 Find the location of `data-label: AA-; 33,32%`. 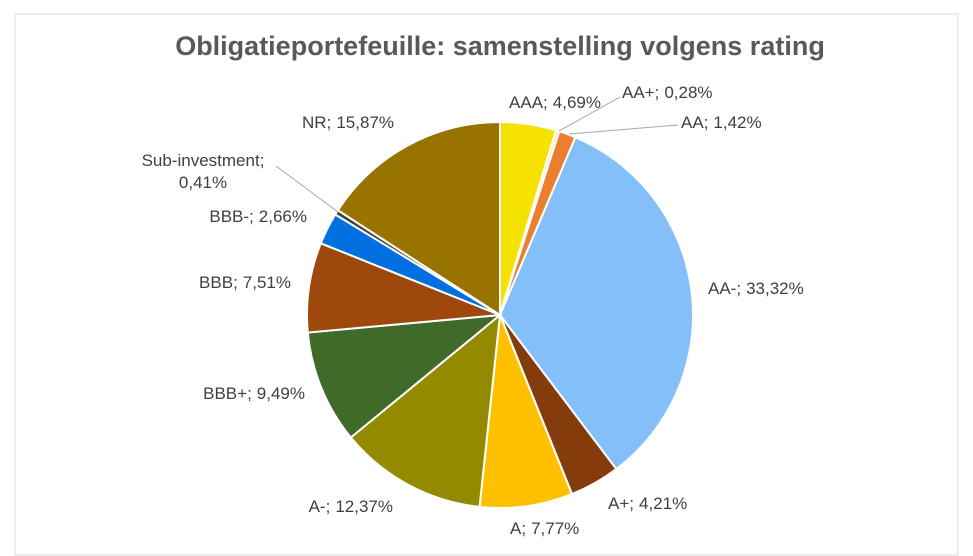

data-label: AA-; 33,32% is located at coordinates (756, 288).